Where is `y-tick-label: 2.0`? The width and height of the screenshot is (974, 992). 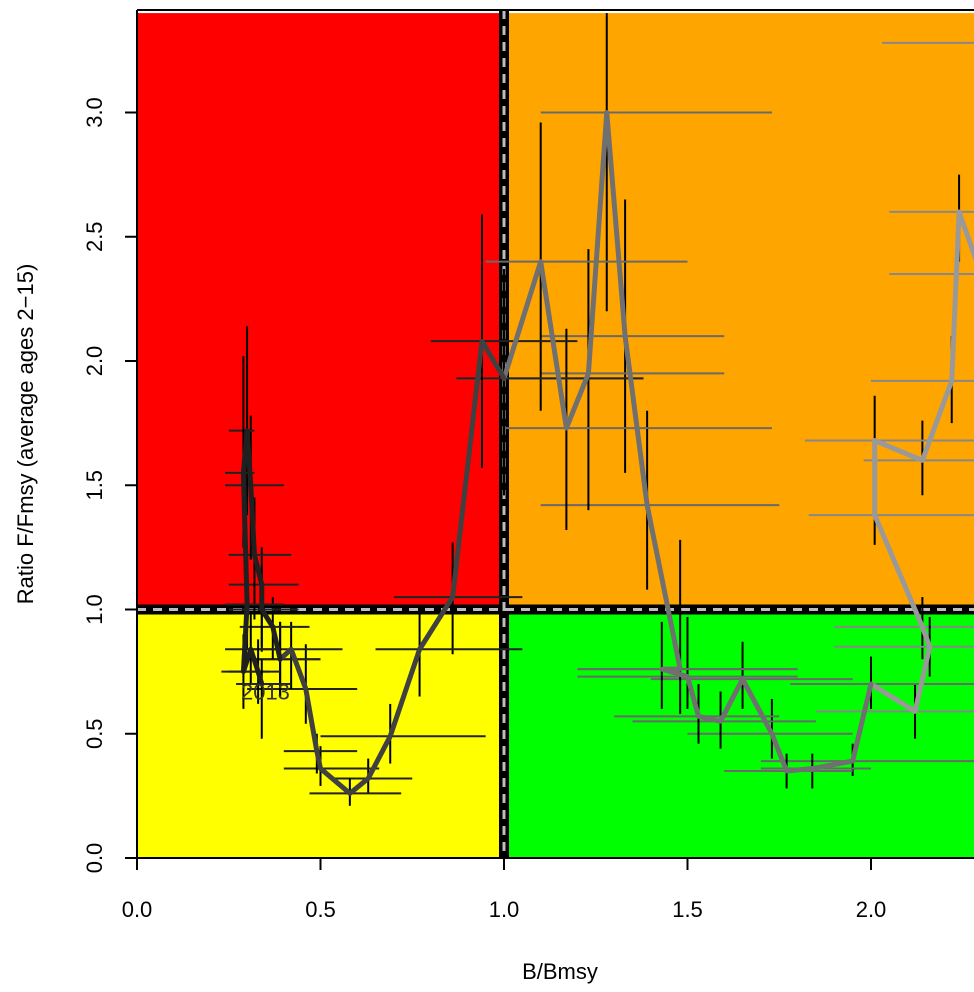
y-tick-label: 2.0 is located at coordinates (94, 361).